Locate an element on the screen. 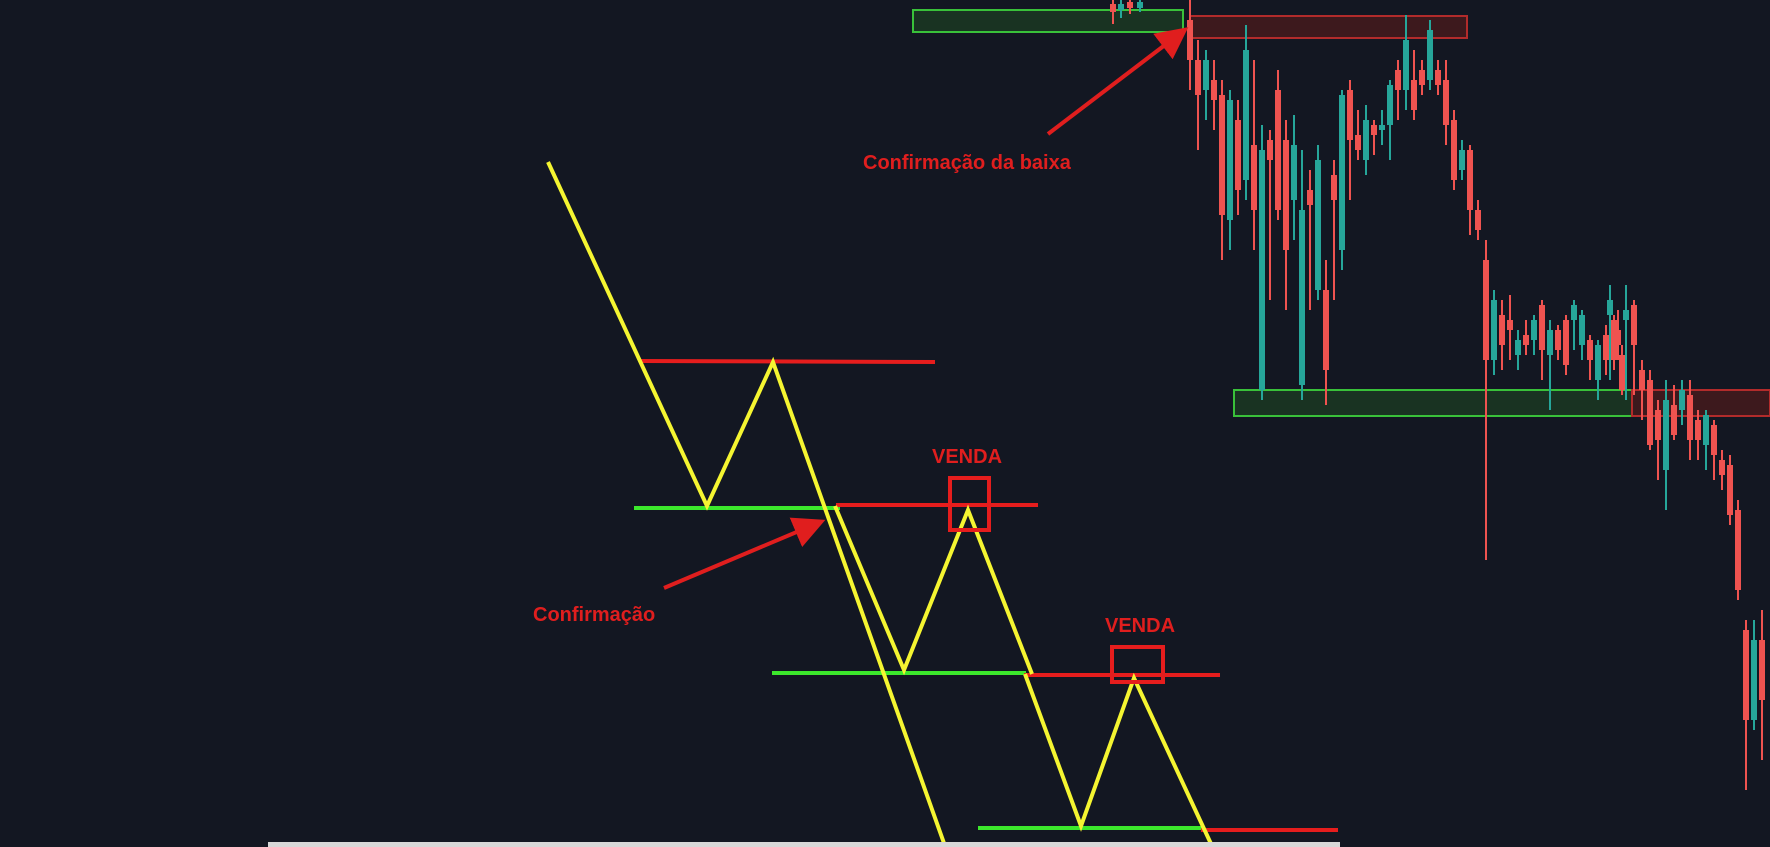 The height and width of the screenshot is (847, 1770). confirmation-label: Confirmação is located at coordinates (594, 615).